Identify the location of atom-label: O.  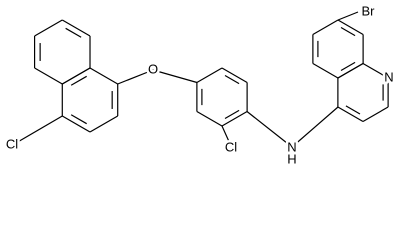
(153, 68).